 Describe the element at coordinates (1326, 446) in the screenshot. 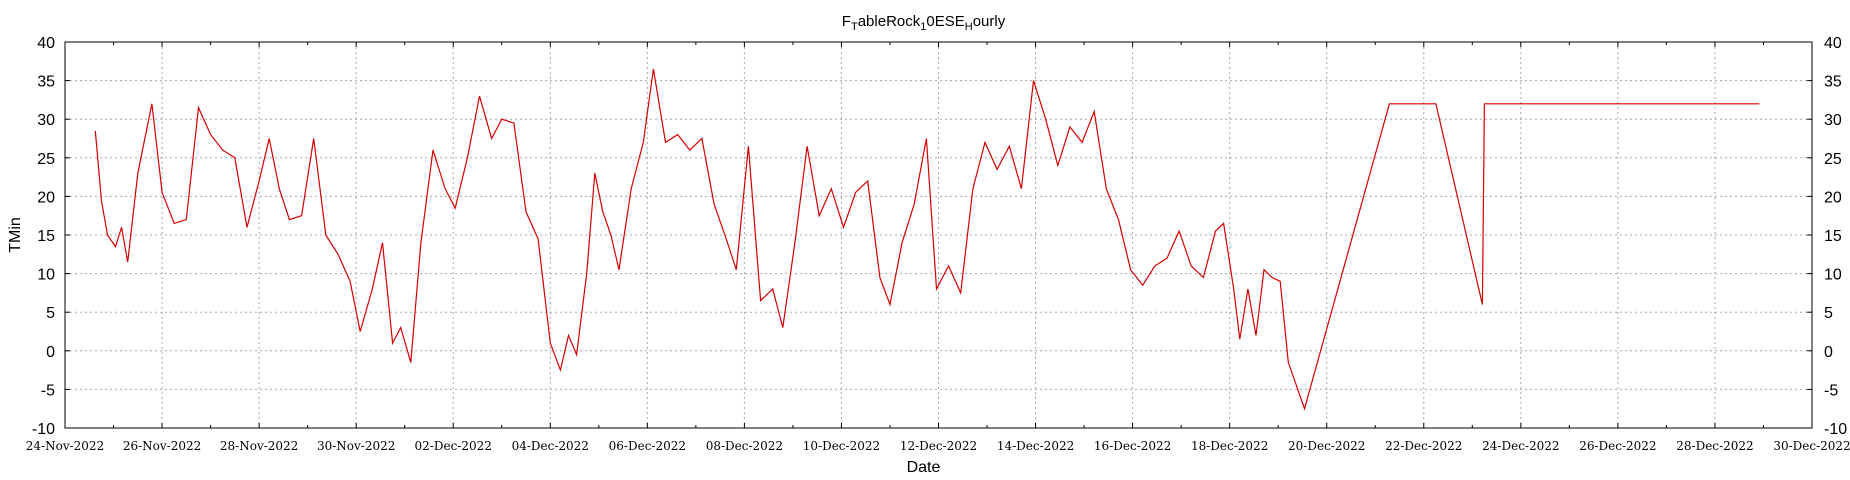

I see `x-tick-label: 20-Dec-2022` at that location.